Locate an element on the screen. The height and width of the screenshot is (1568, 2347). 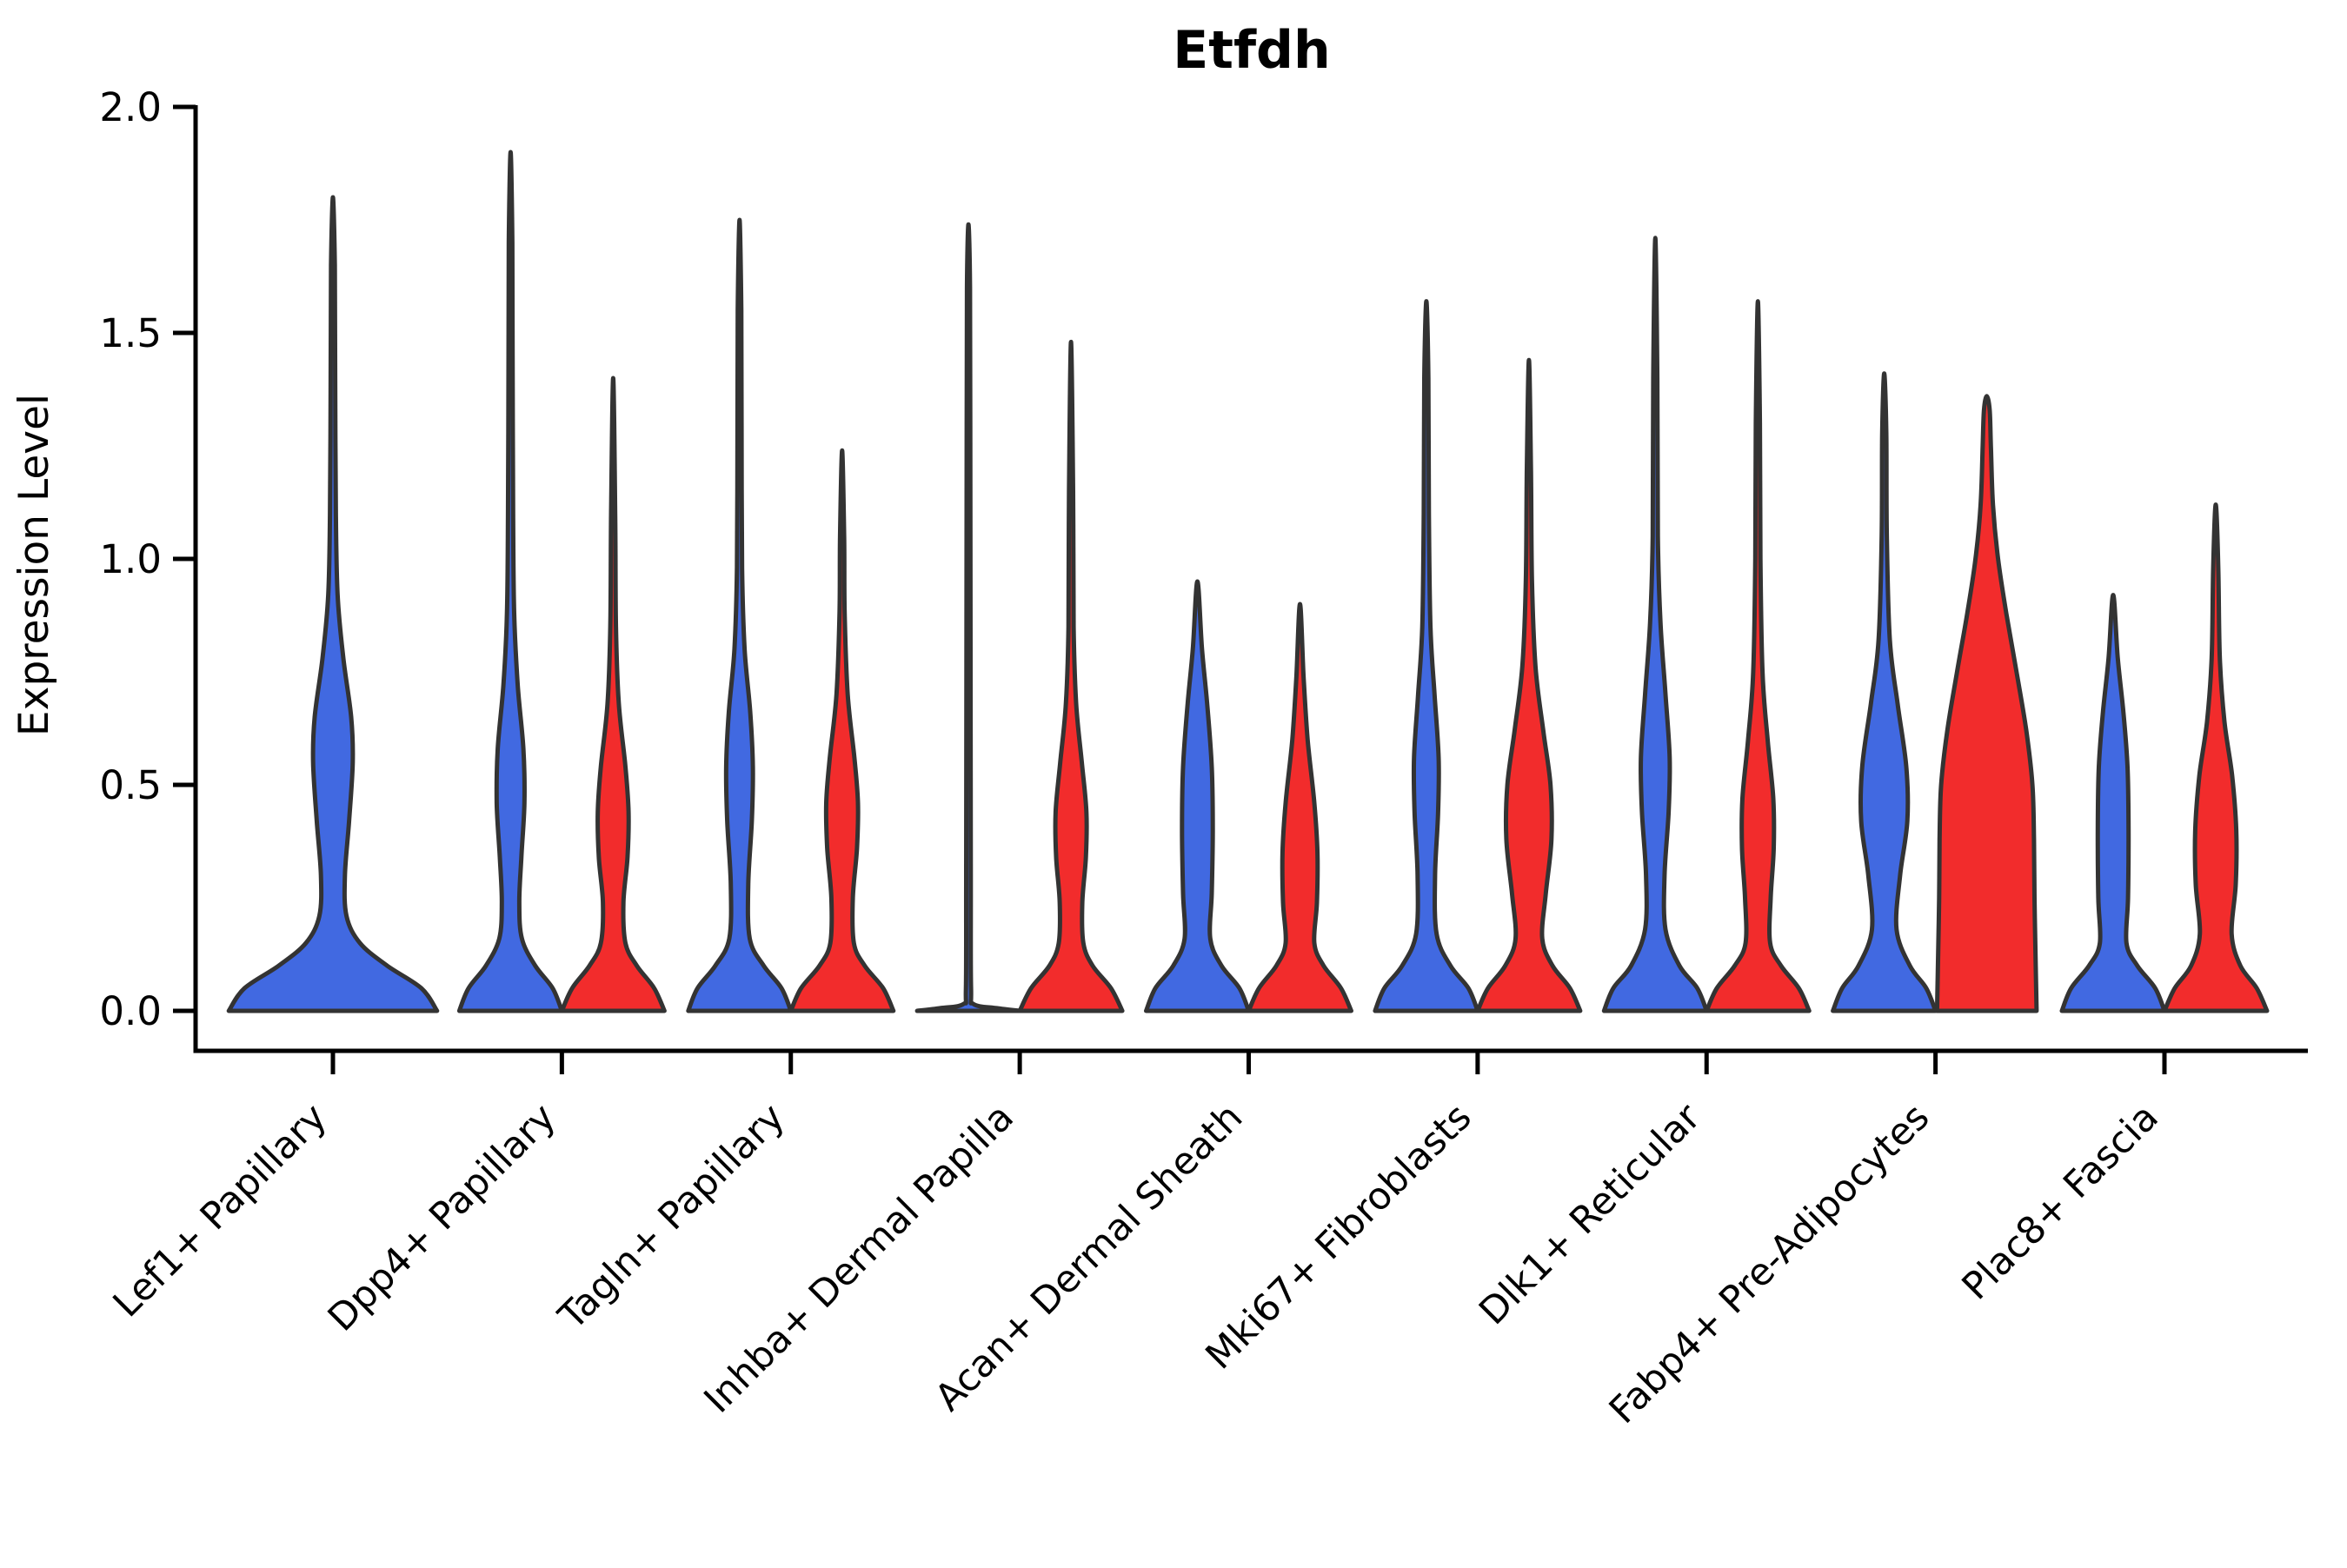
x-tick-label-dlk1-reticular: Dlk1+ Reticular is located at coordinates (1590, 1214).